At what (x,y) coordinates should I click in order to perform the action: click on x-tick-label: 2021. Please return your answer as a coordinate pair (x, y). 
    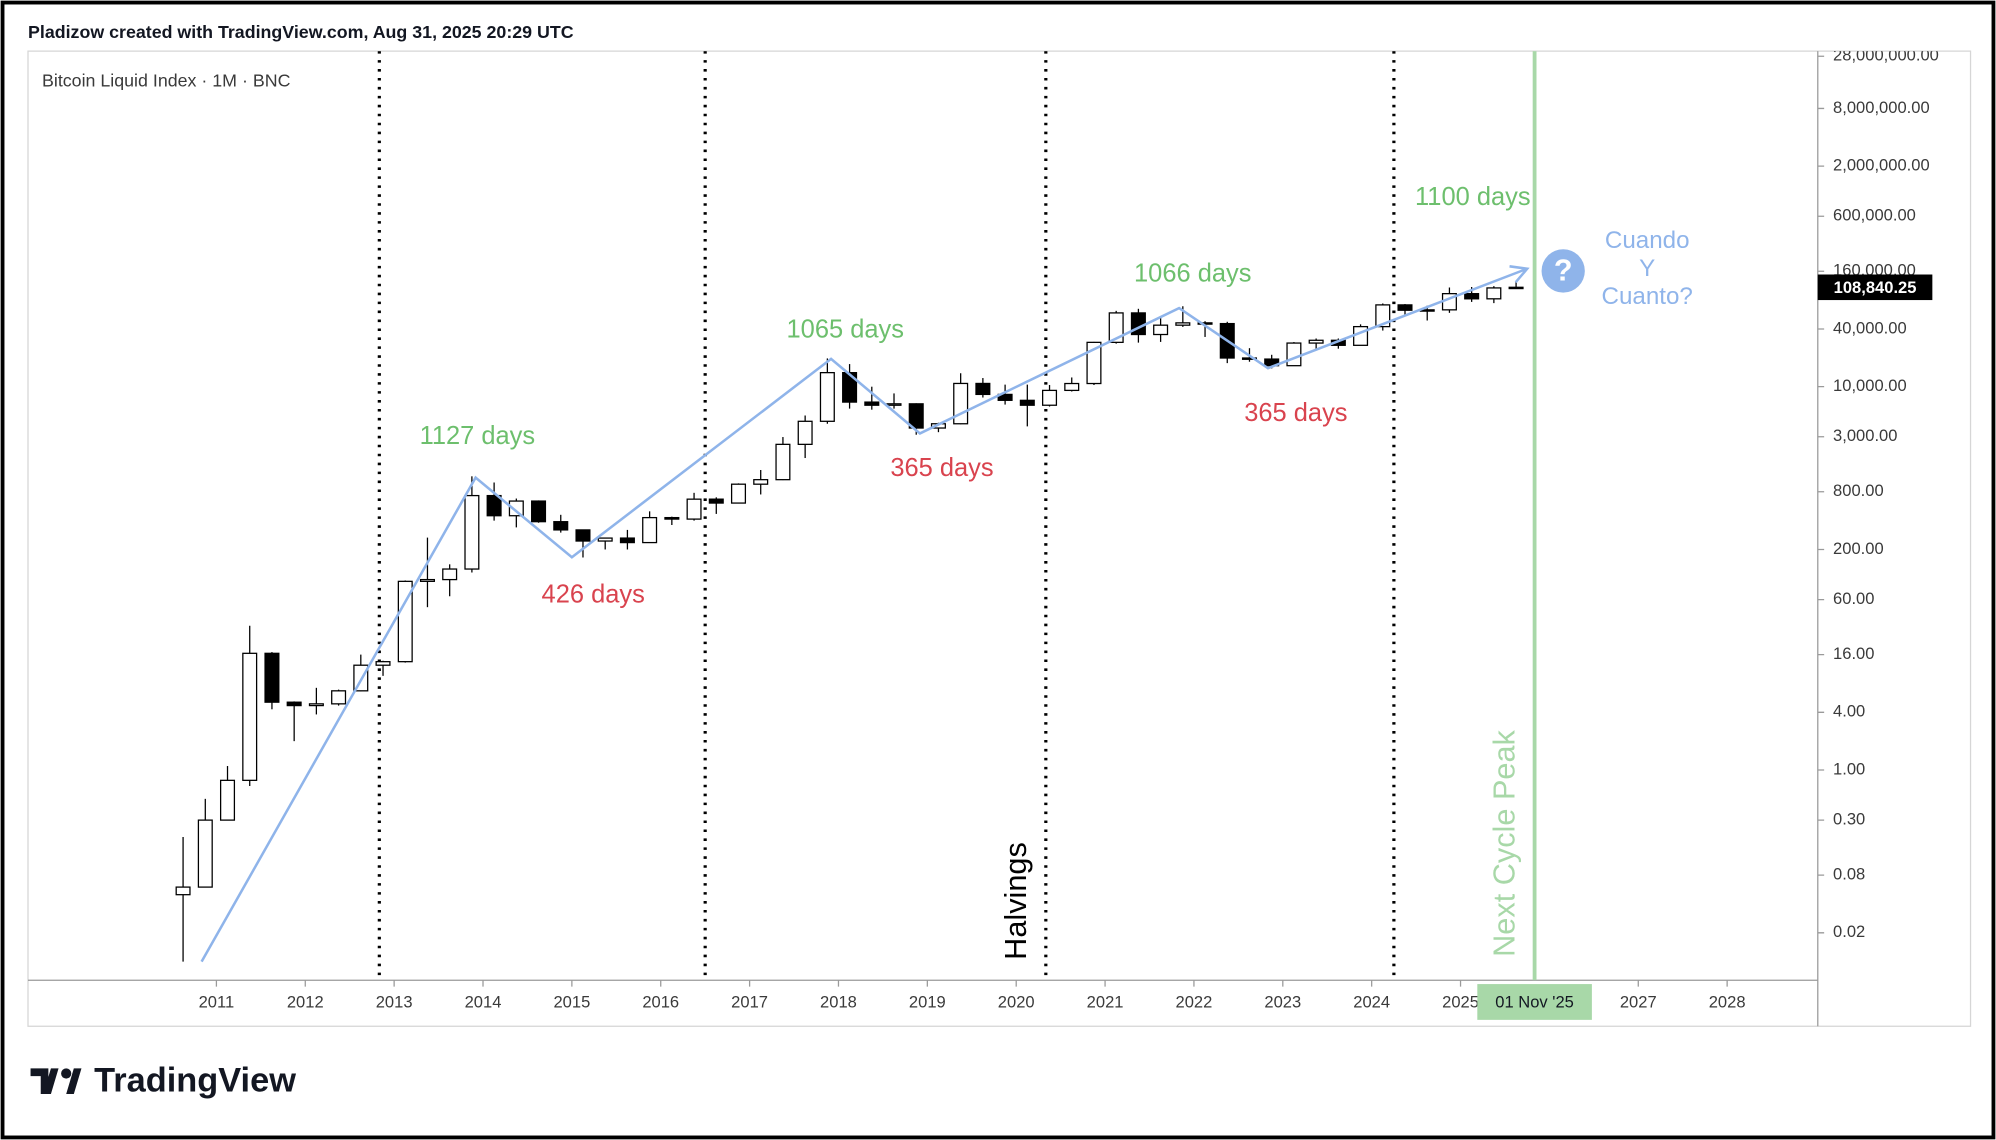
    Looking at the image, I should click on (1105, 1002).